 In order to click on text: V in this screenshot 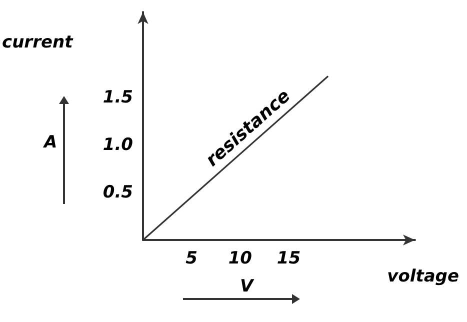, I will do `click(247, 286)`.